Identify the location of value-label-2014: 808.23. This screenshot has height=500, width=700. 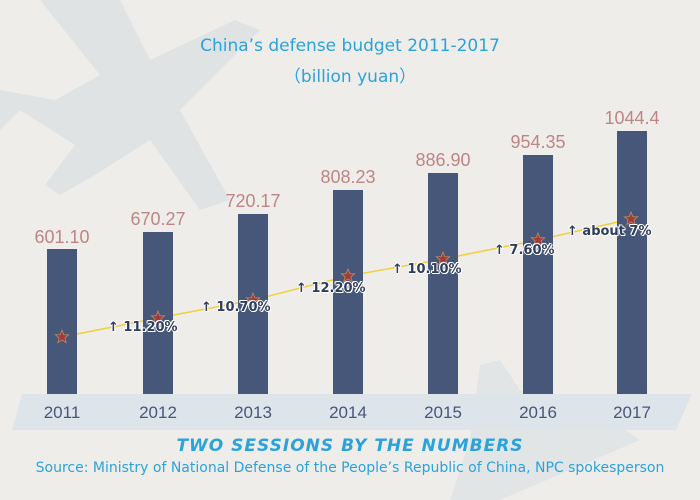
(348, 177).